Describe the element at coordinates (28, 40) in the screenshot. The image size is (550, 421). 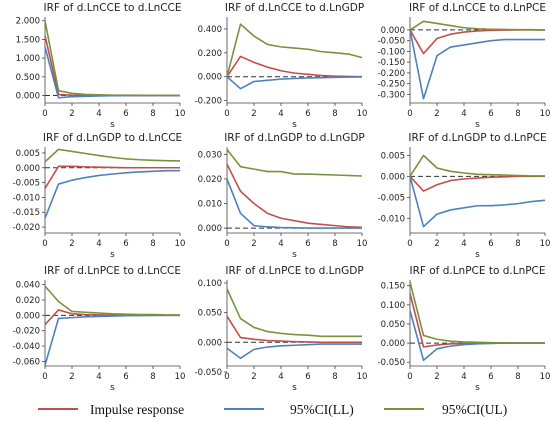
I see `y-tick-label: 1.500` at that location.